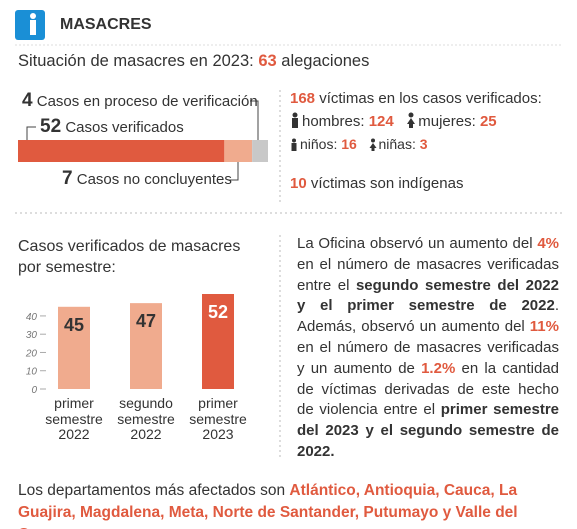 This screenshot has width=577, height=529. Describe the element at coordinates (488, 121) in the screenshot. I see `count: 25` at that location.